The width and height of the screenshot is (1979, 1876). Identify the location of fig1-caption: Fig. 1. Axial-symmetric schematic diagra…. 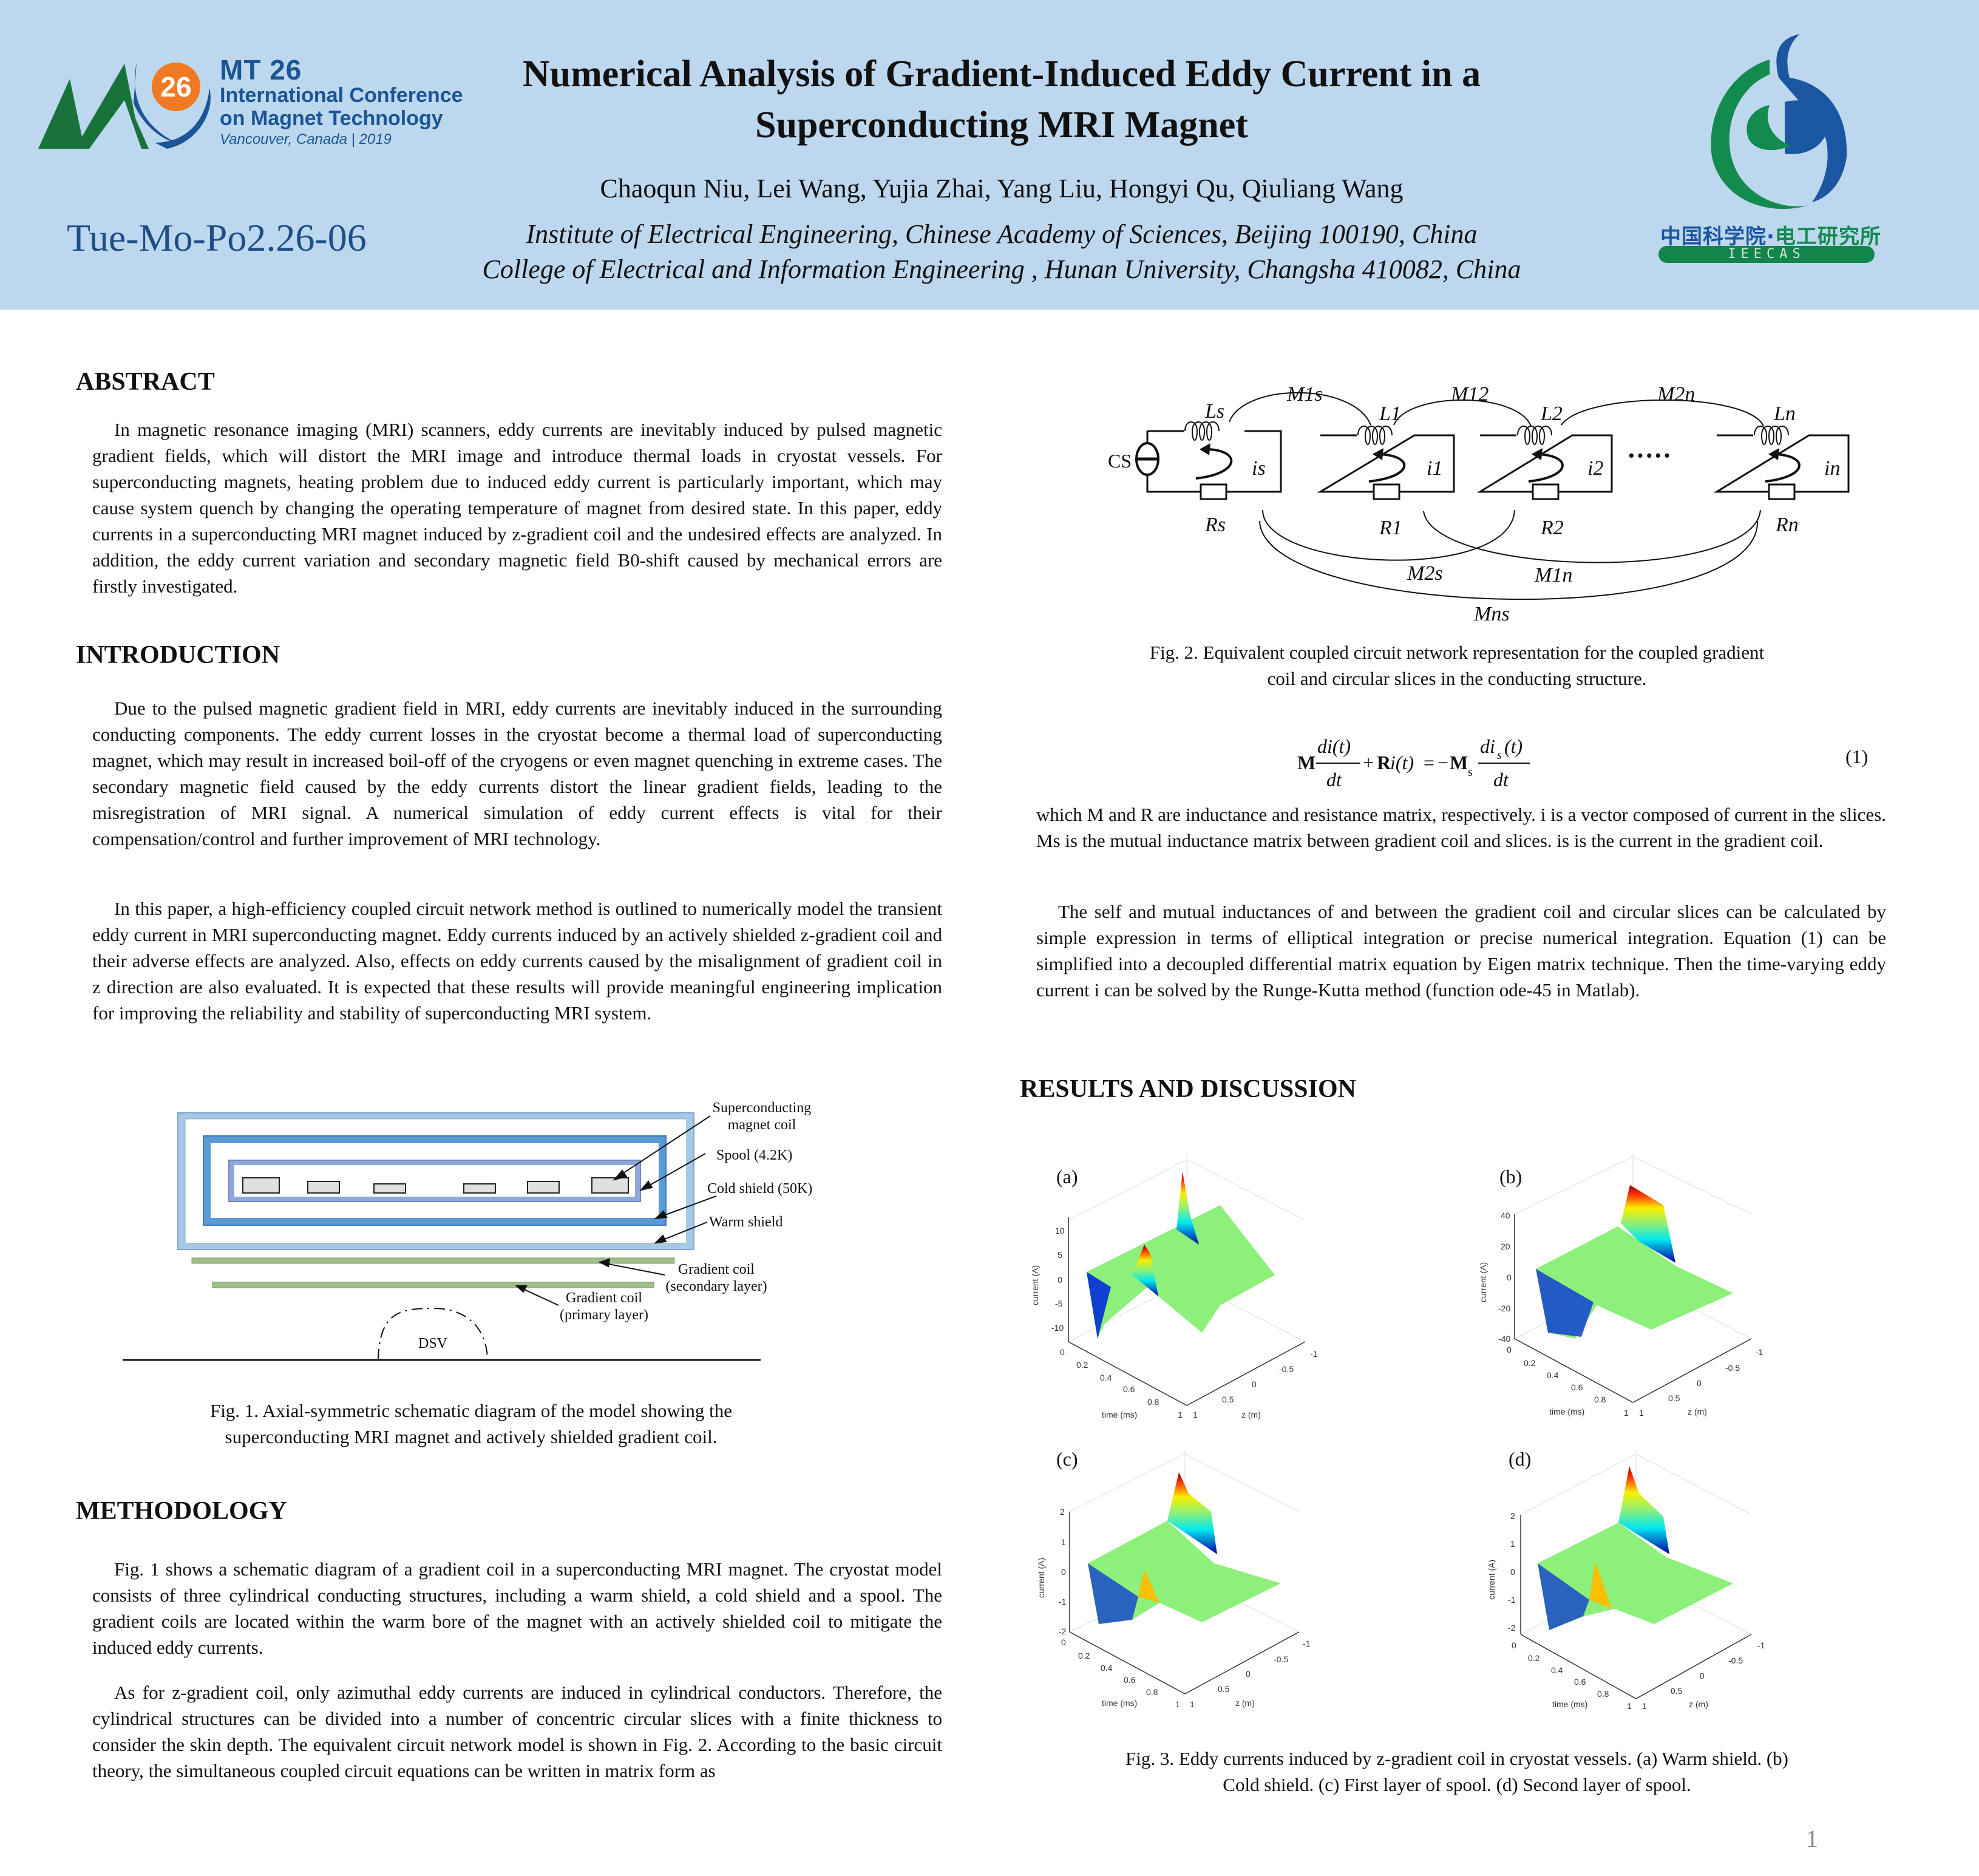
(471, 1423).